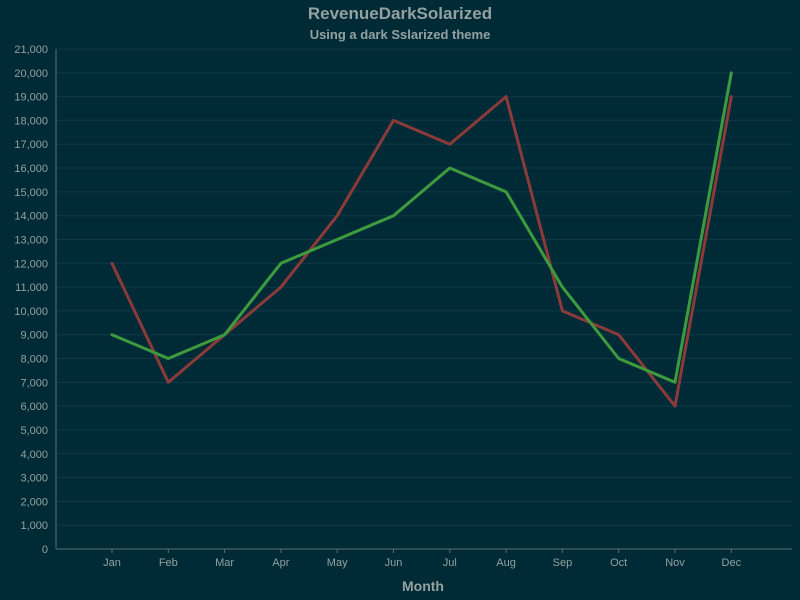  I want to click on y-tick-label: 15,000, so click(31, 193).